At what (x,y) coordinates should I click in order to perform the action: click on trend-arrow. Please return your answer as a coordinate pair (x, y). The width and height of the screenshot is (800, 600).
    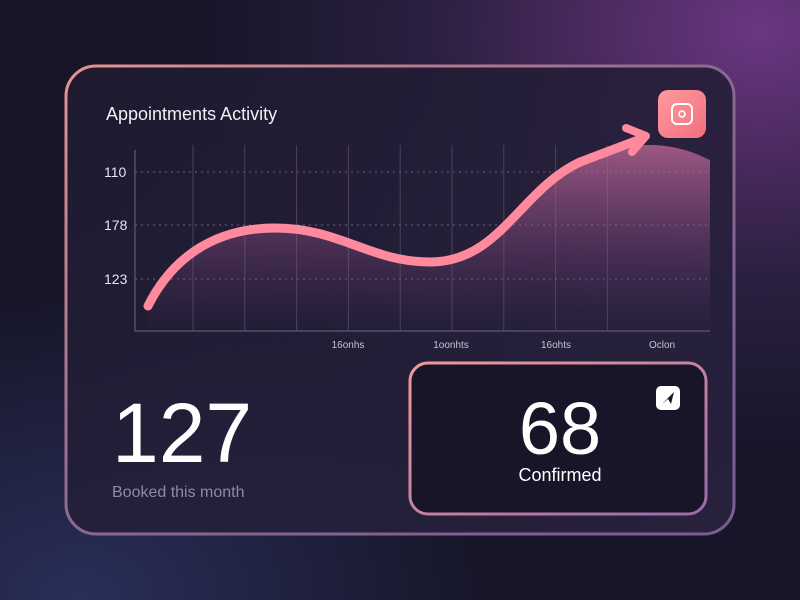
    Looking at the image, I should click on (636, 140).